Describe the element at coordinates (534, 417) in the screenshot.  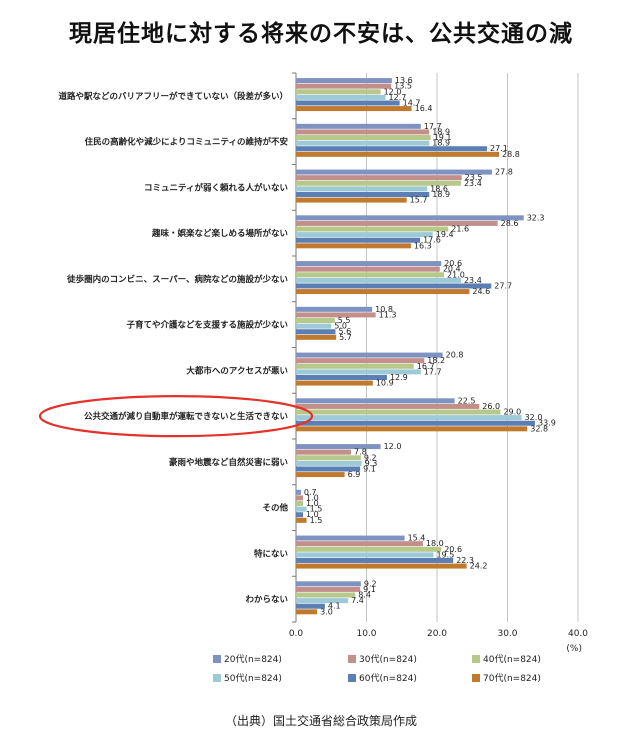
I see `data-label: 32.0` at that location.